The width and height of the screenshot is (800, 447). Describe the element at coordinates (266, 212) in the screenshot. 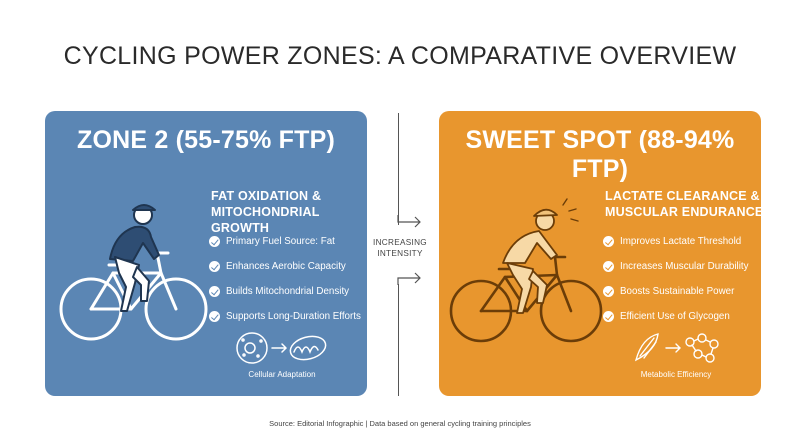

I see `zone2-subtitle: FAT OXIDATION & MITOCHONDRIAL GROWTH` at that location.